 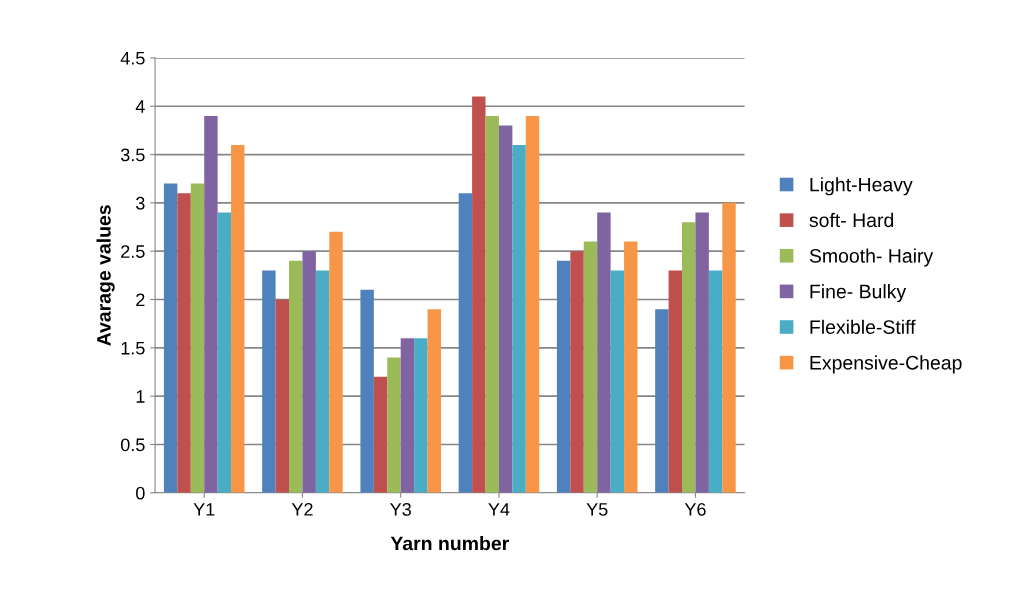 What do you see at coordinates (132, 155) in the screenshot?
I see `y-tick-label: 3.5` at bounding box center [132, 155].